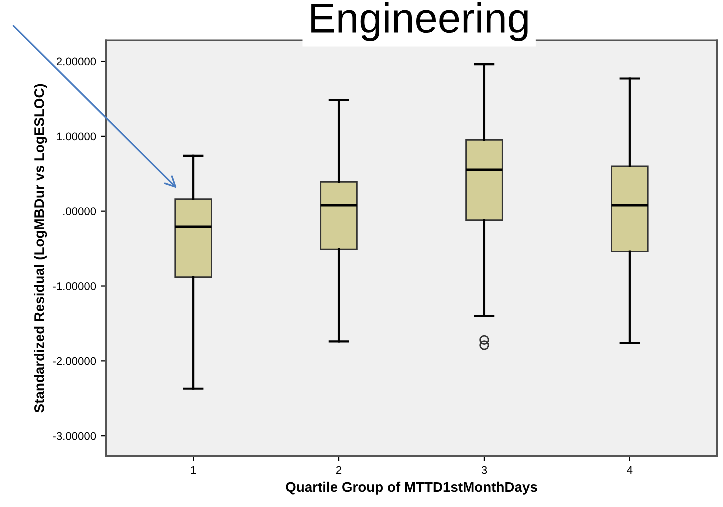  Describe the element at coordinates (74, 361) in the screenshot. I see `y-tick-label: -2.00000` at that location.